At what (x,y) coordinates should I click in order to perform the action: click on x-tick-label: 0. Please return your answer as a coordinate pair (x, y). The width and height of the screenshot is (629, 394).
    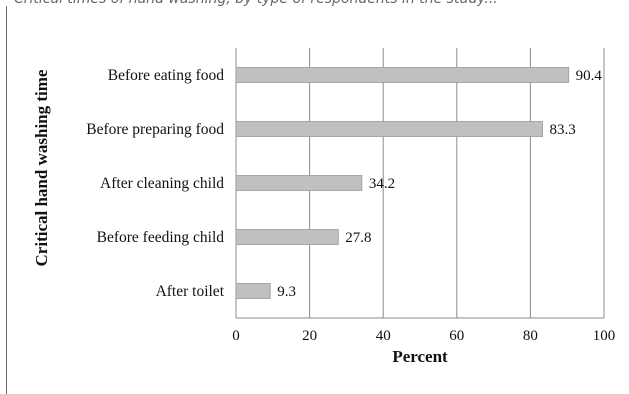
    Looking at the image, I should click on (236, 336).